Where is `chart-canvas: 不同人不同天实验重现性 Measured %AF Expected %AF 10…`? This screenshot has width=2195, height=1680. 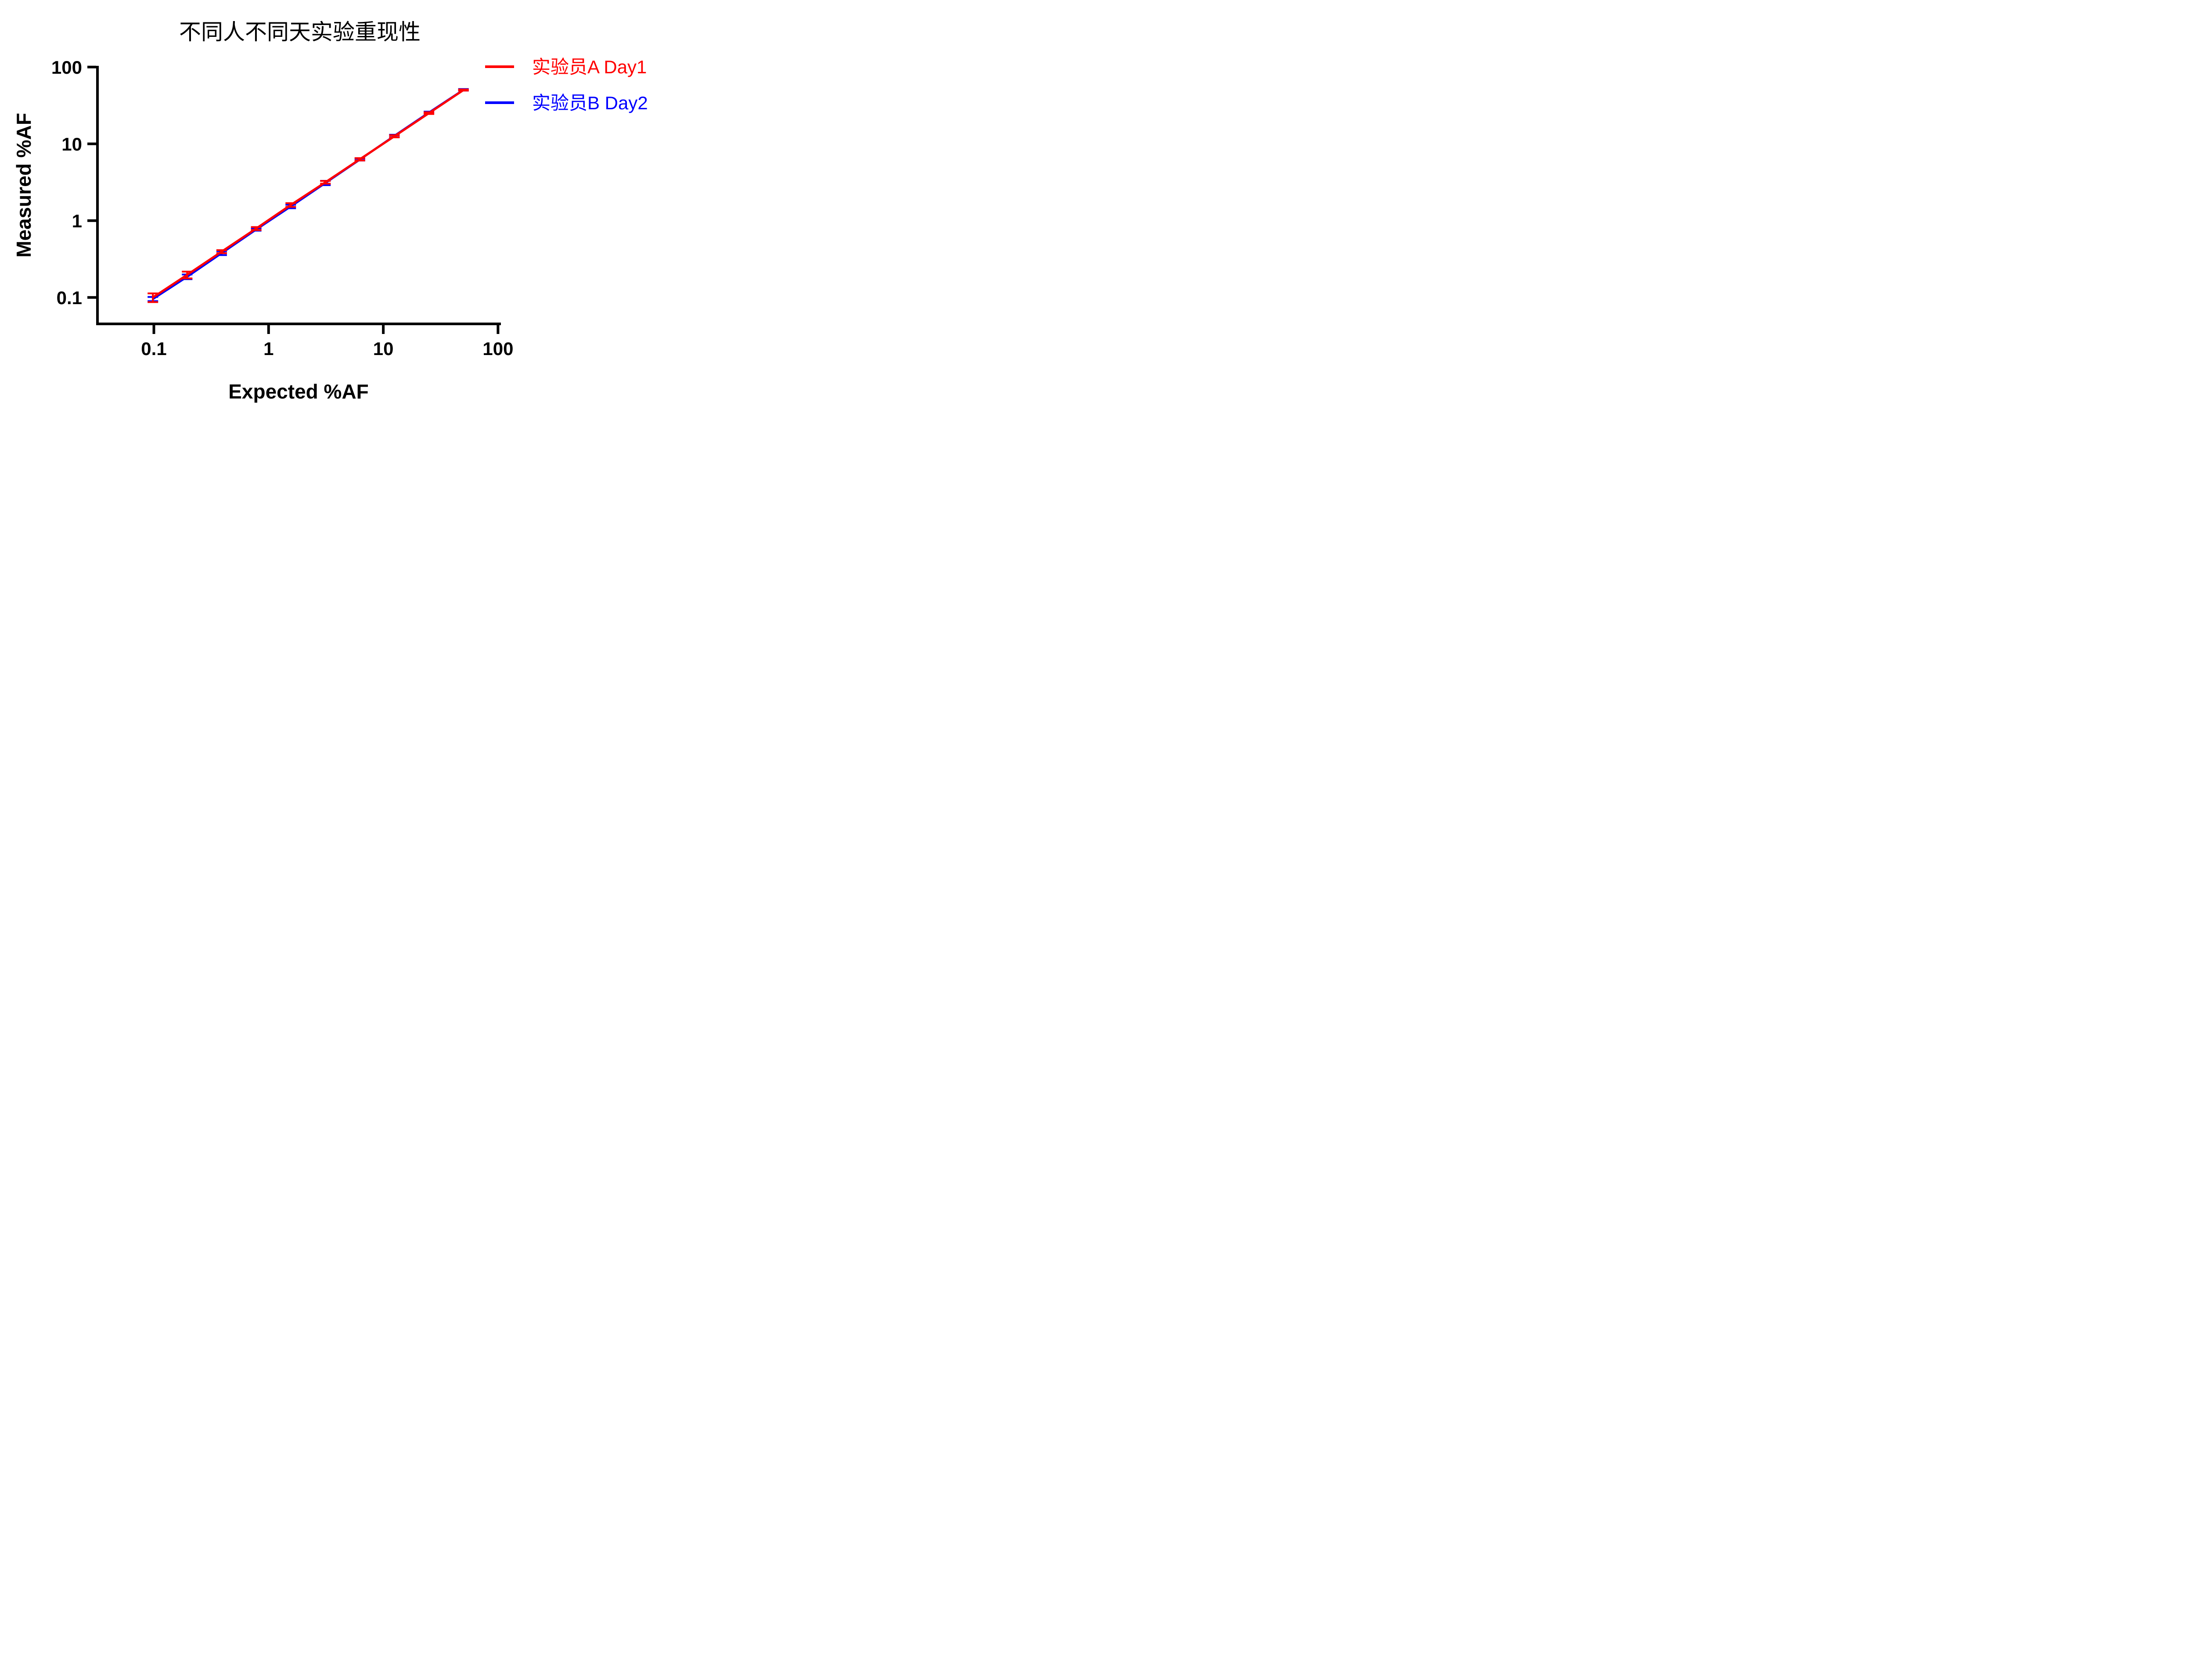 chart-canvas: 不同人不同天实验重现性 Measured %AF Expected %AF 10… is located at coordinates (330, 211).